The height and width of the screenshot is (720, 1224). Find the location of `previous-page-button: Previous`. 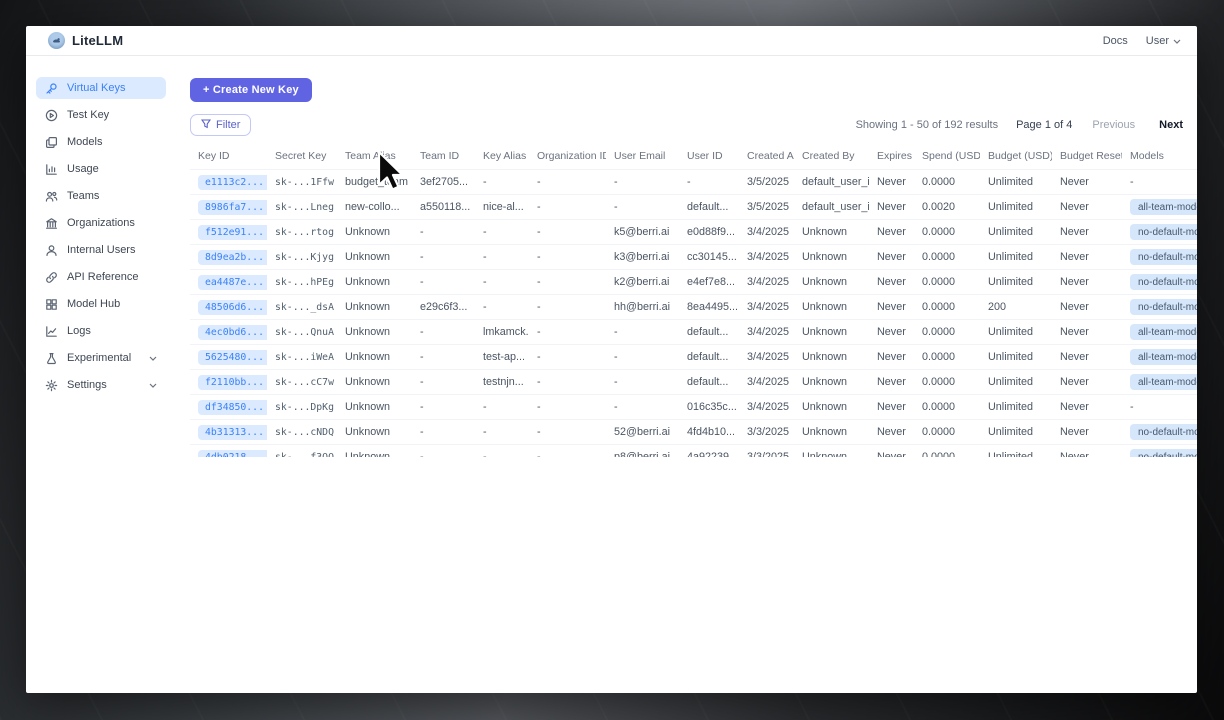

previous-page-button: Previous is located at coordinates (1114, 125).